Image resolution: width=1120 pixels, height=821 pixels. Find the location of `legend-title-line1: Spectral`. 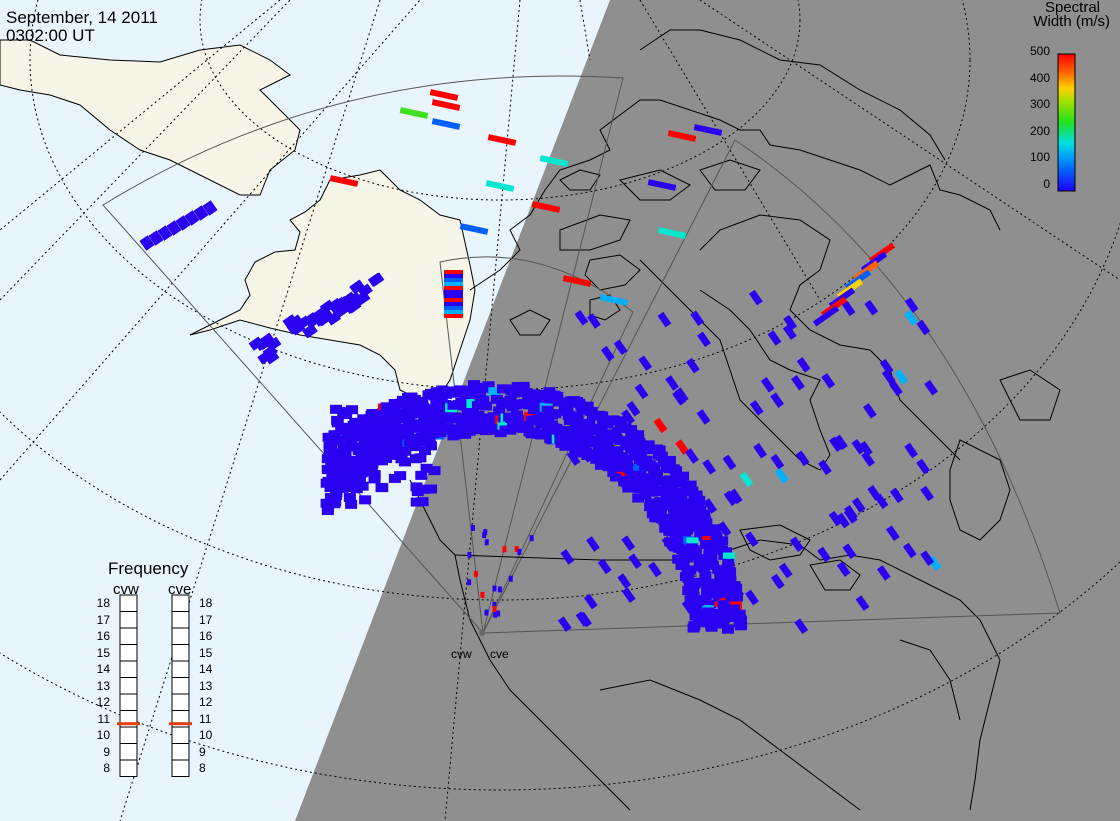

legend-title-line1: Spectral is located at coordinates (1072, 8).